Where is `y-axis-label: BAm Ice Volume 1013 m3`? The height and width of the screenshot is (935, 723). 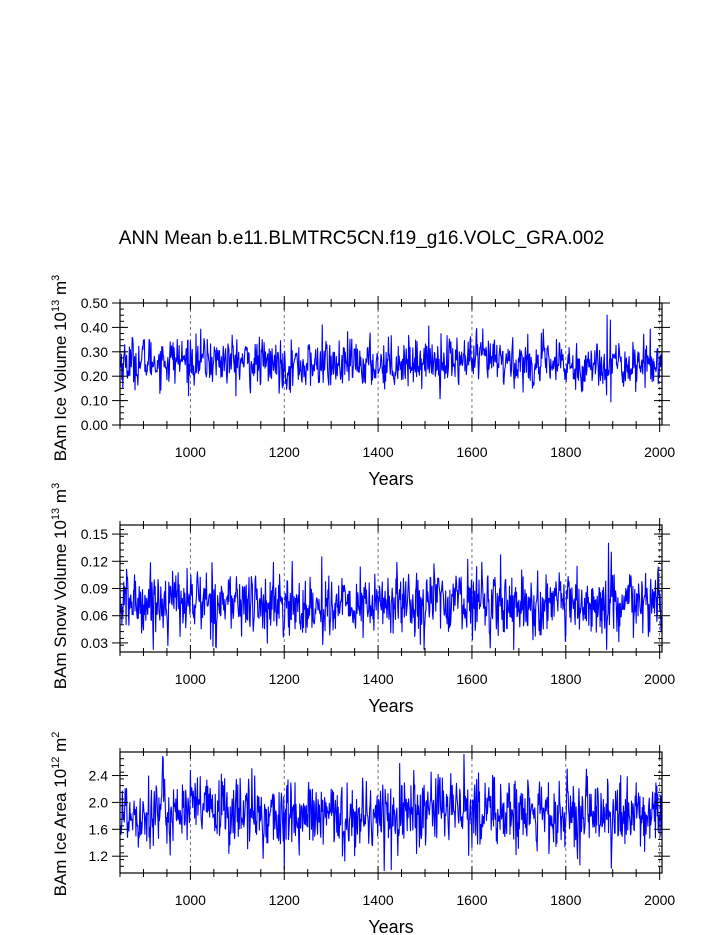 y-axis-label: BAm Ice Volume 1013 m3 is located at coordinates (60, 368).